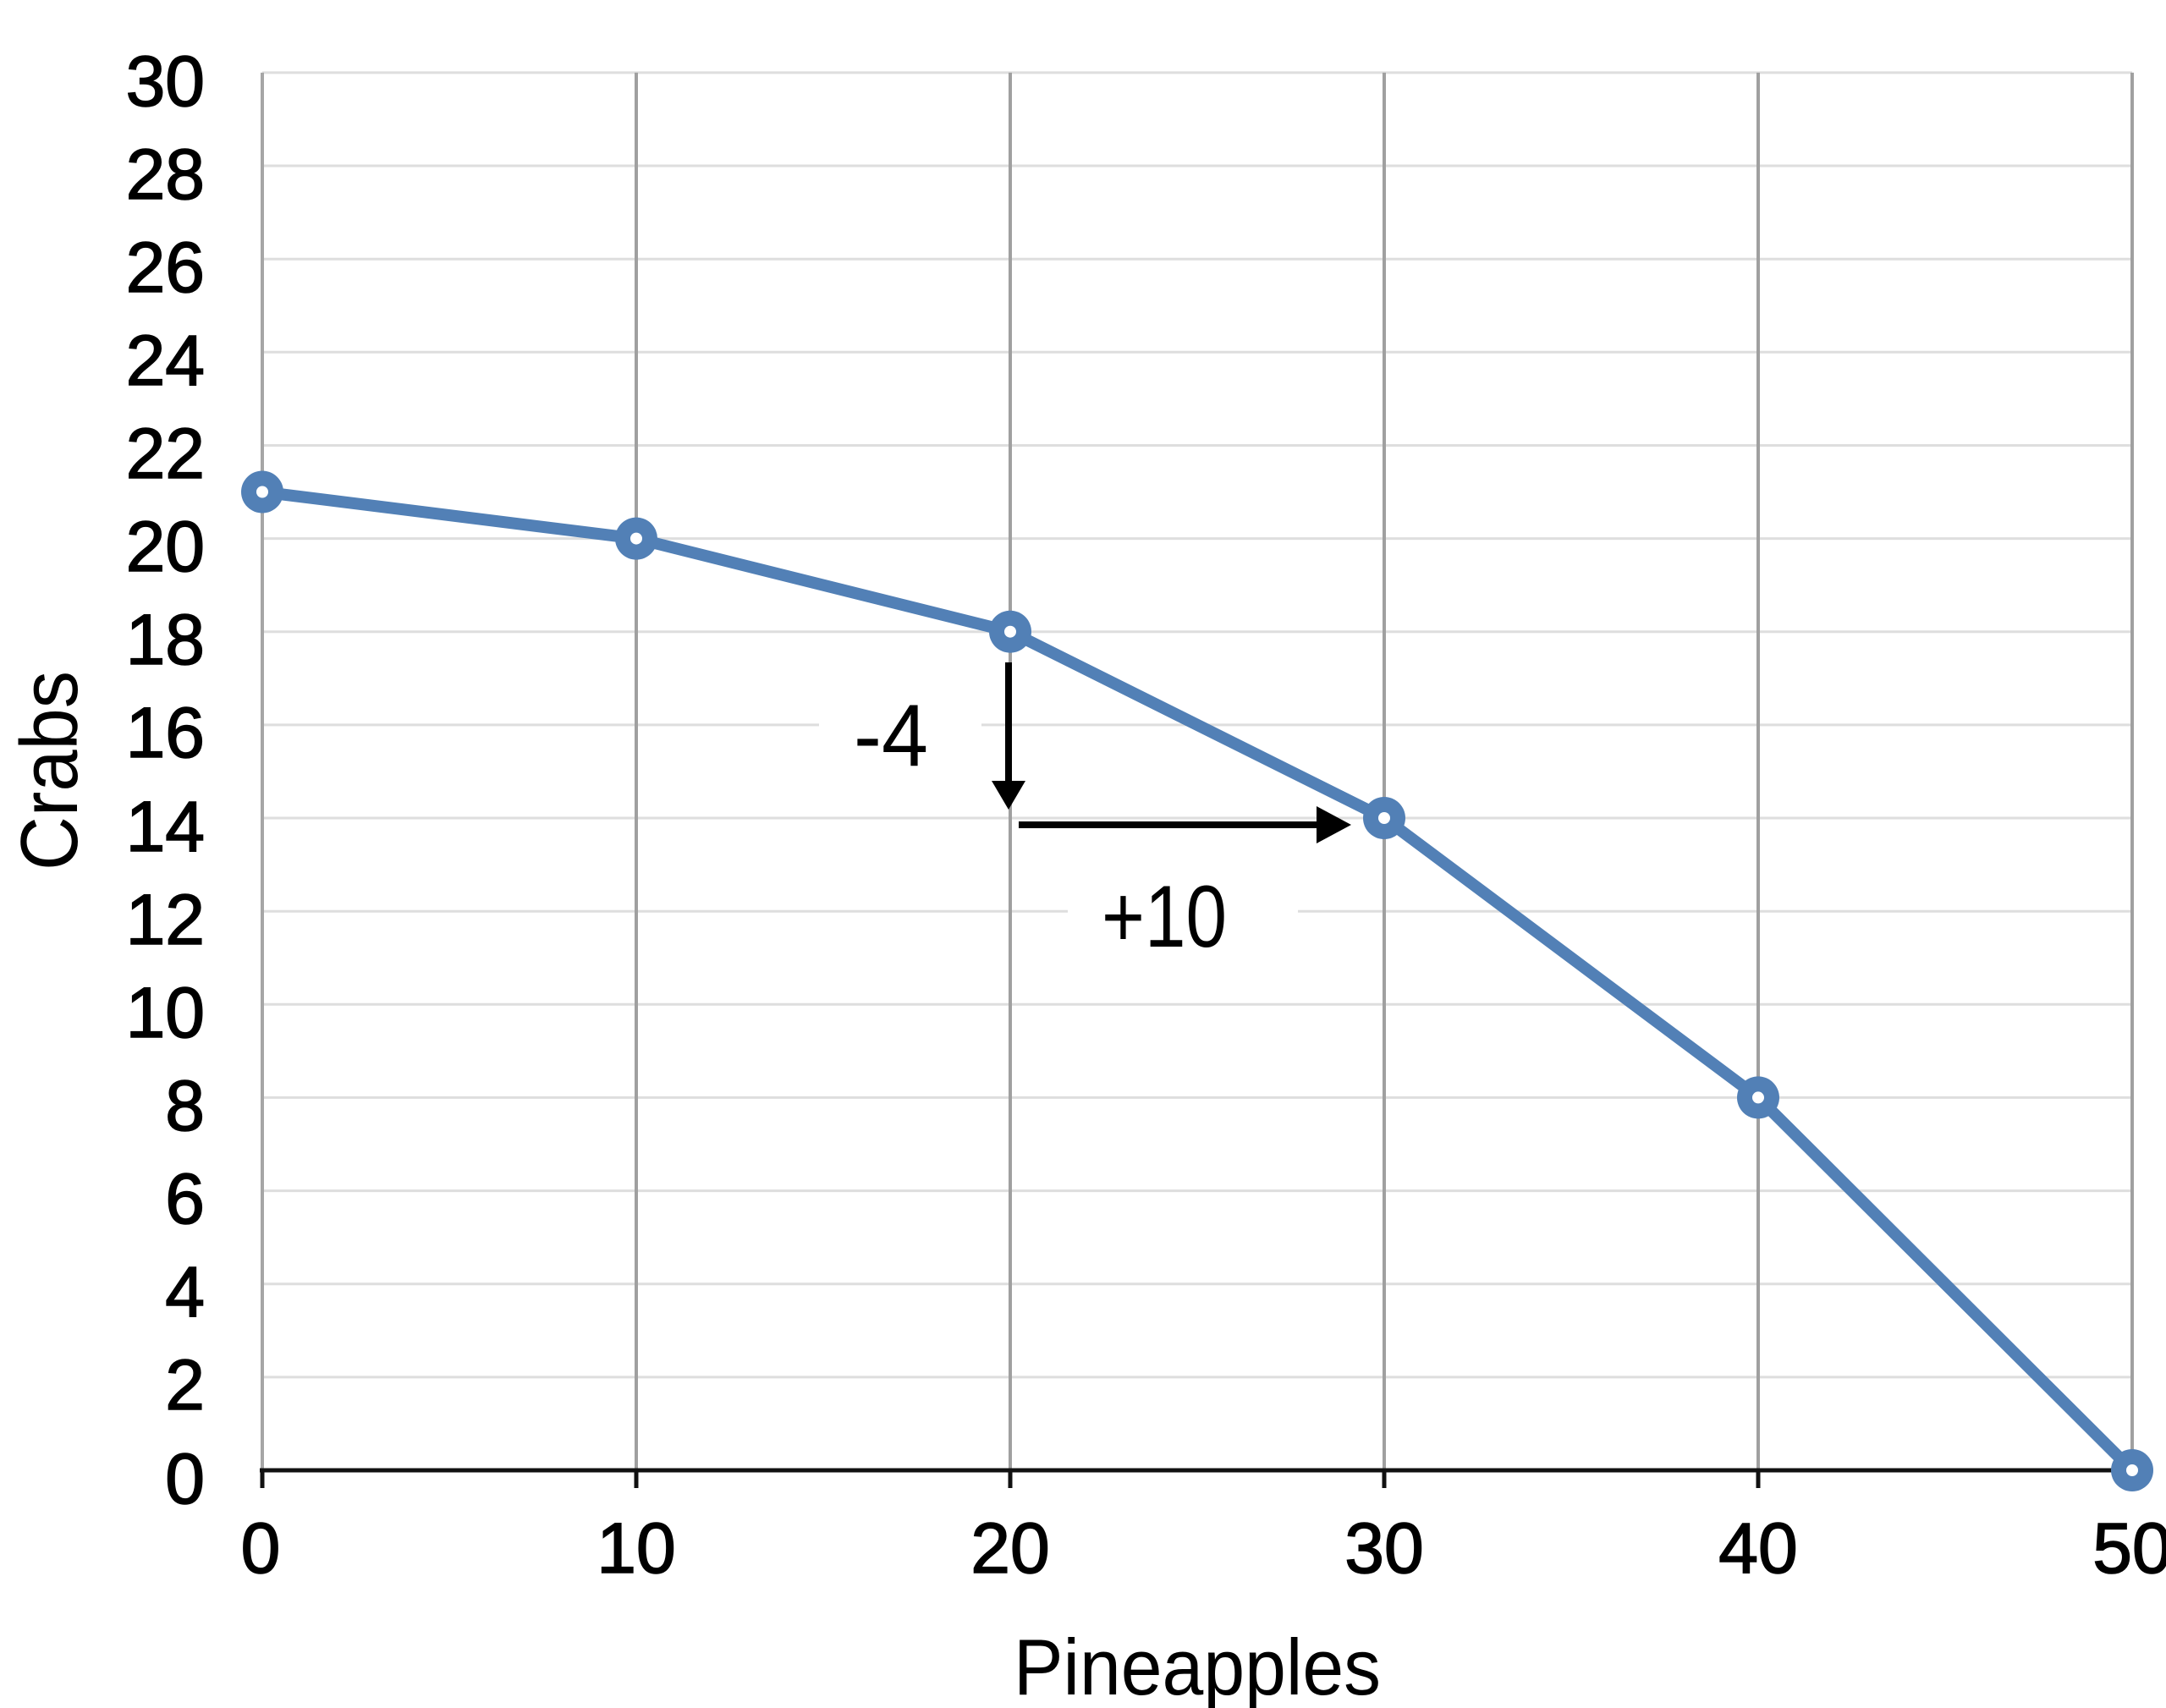 Image resolution: width=2166 pixels, height=1708 pixels. What do you see at coordinates (165, 453) in the screenshot?
I see `svg-text: 22` at bounding box center [165, 453].